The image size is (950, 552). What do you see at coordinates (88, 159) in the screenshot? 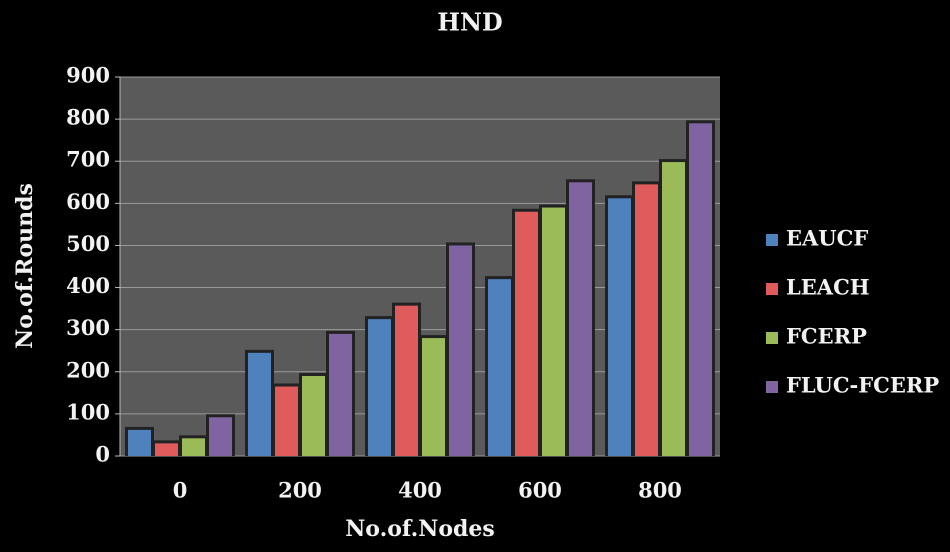
I see `y-tick-label: 700` at bounding box center [88, 159].